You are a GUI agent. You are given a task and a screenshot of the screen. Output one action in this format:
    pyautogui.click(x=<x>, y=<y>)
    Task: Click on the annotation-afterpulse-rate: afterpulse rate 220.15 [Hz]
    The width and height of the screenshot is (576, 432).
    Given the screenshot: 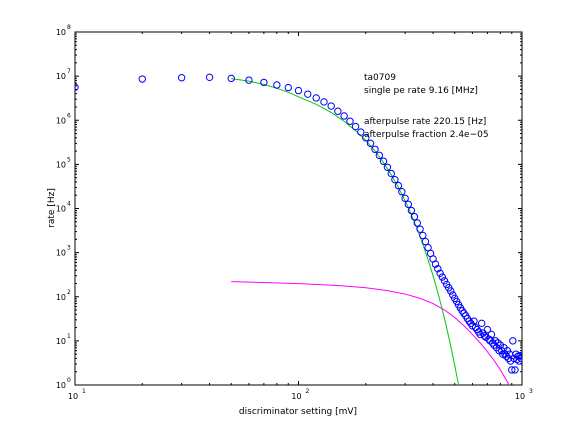 What is the action you would take?
    pyautogui.click(x=425, y=122)
    